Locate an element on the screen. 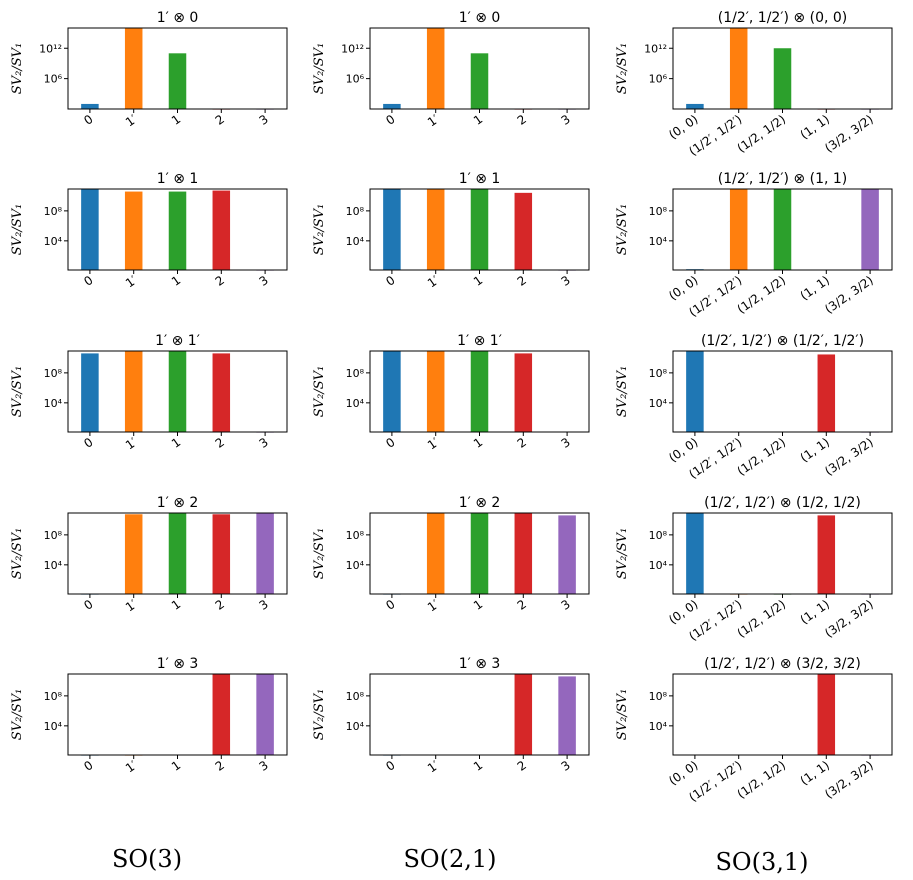  subplot-title: 1′ ⊗ 3 is located at coordinates (480, 664).